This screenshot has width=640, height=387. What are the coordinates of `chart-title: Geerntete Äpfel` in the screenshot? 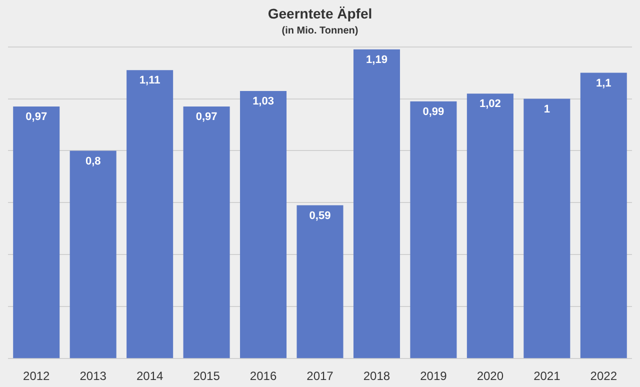 It's located at (320, 13).